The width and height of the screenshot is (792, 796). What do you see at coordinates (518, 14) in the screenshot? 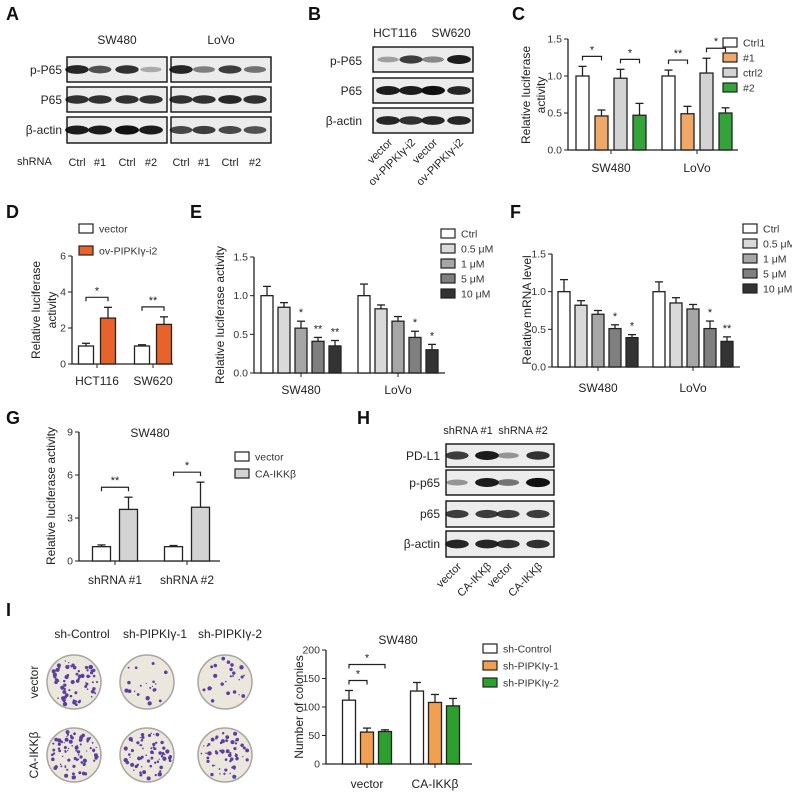
I see `panel-label-c: C` at bounding box center [518, 14].